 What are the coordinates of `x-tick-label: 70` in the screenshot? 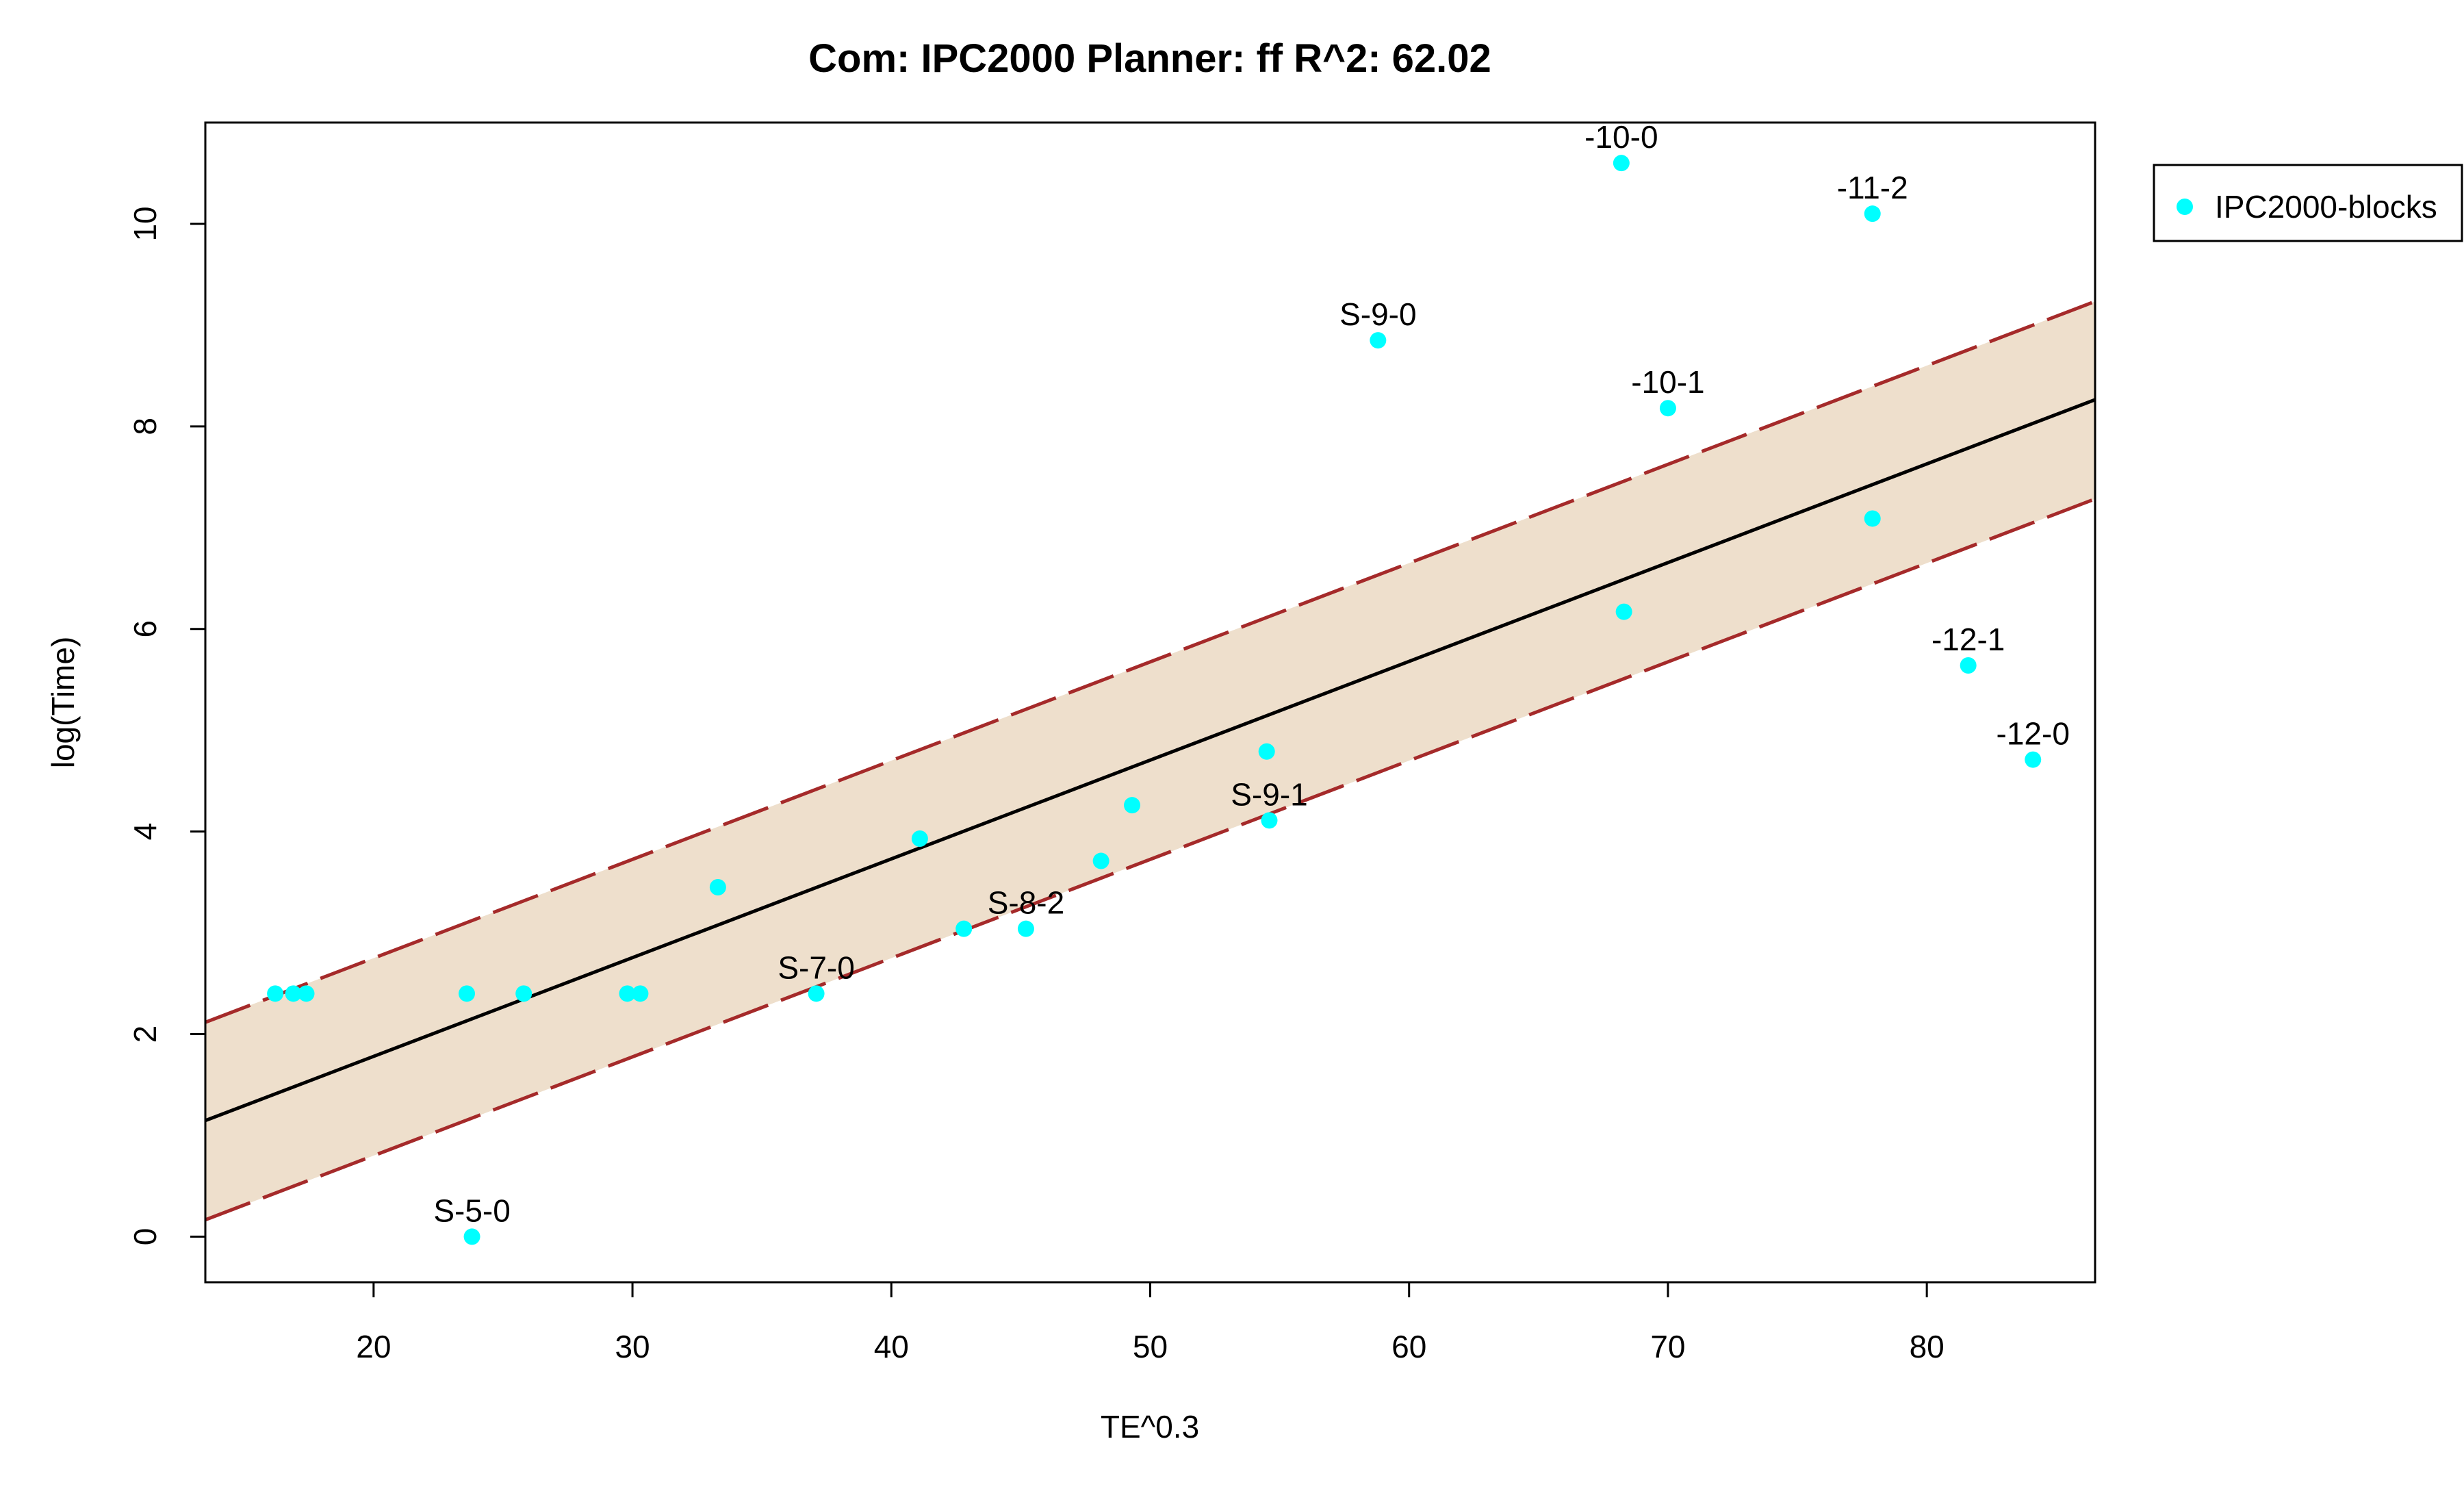 It's located at (1667, 1346).